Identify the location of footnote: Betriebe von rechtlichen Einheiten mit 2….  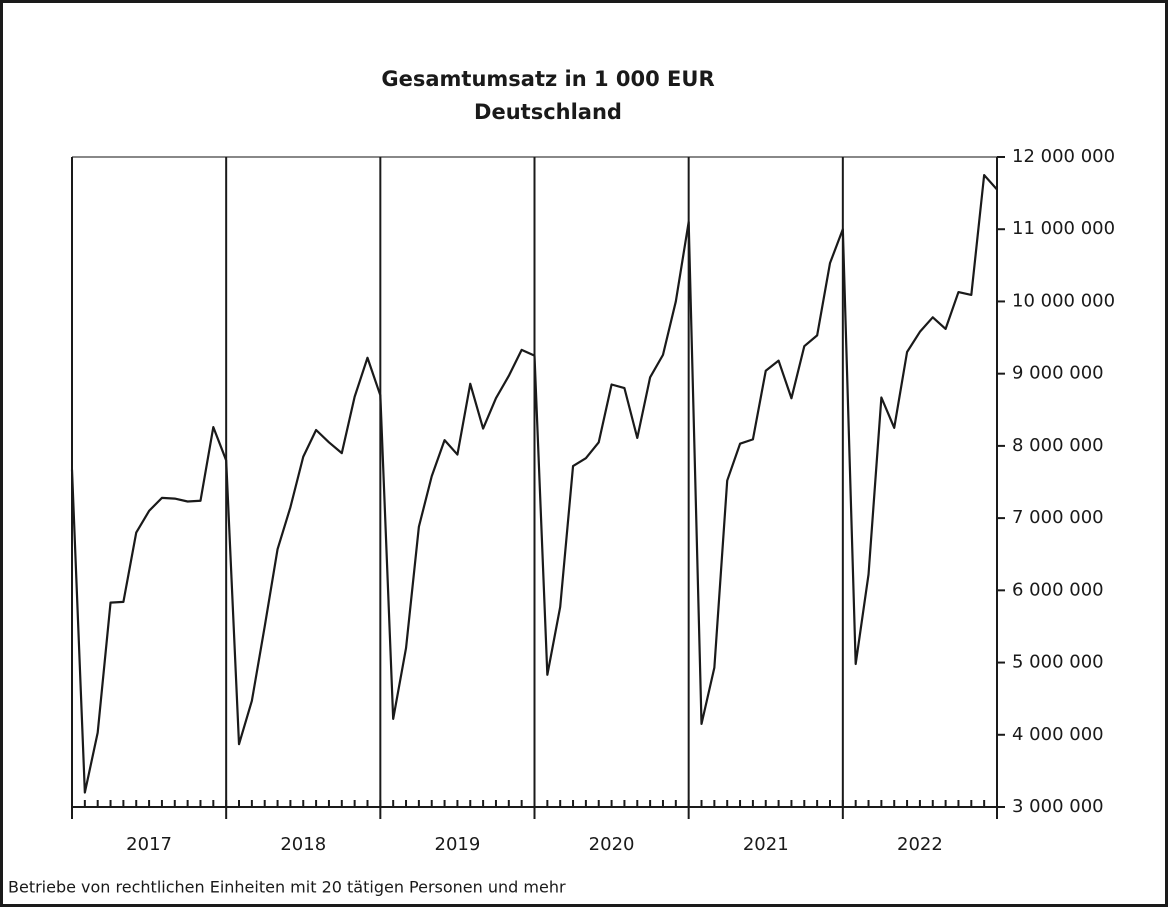
(287, 887).